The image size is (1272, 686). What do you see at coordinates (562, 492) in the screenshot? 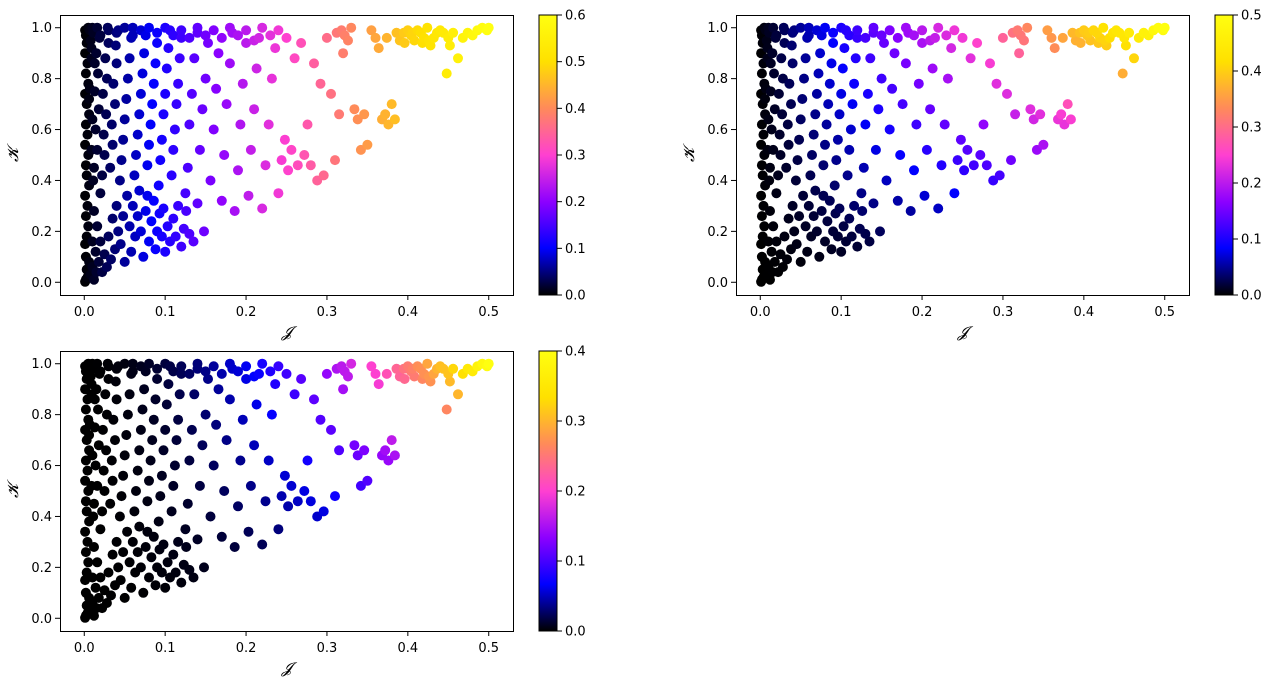
I see `colorbar: 0.0 0.1 0.2 0.3 0.4` at bounding box center [562, 492].